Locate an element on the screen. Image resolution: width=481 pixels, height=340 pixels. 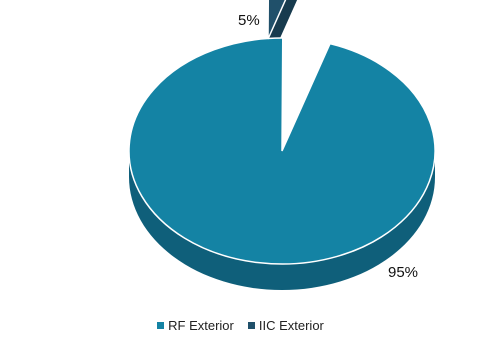
legend-swatch-rf-exterior is located at coordinates (161, 325).